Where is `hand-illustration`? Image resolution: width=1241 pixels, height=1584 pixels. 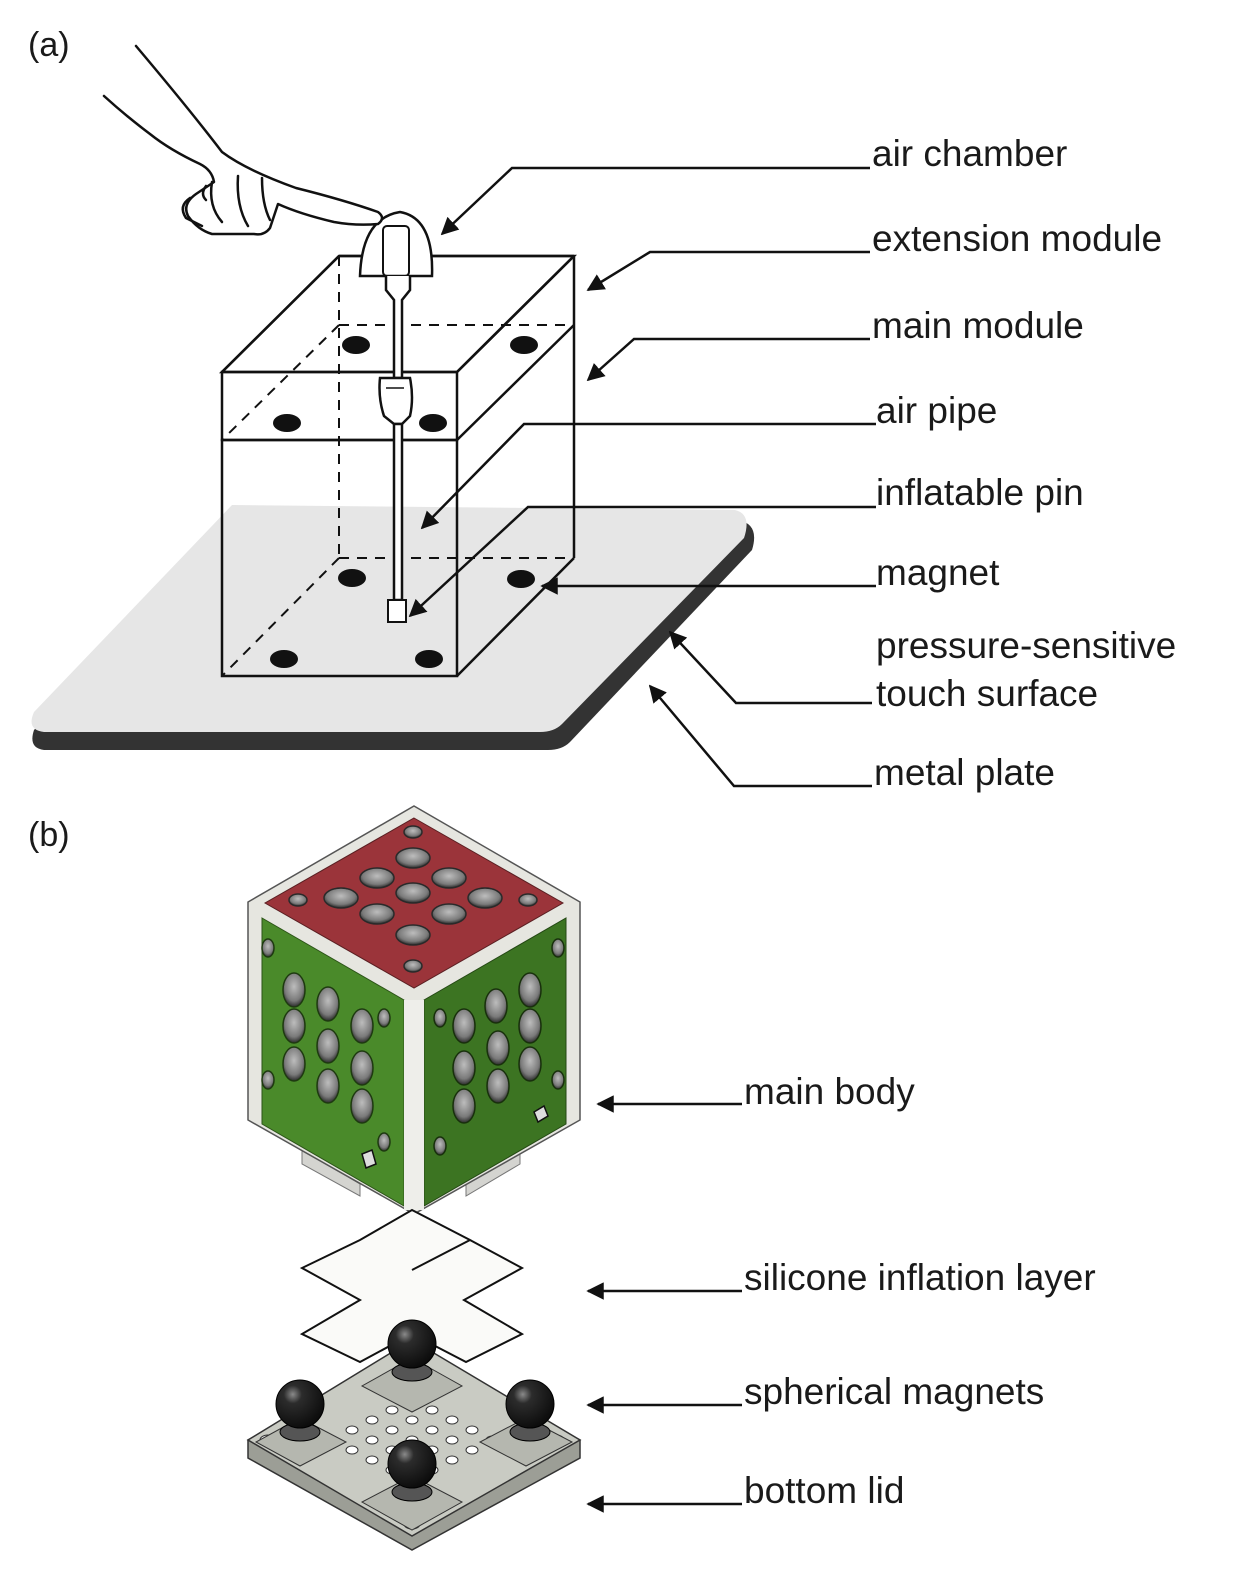
hand-illustration is located at coordinates (243, 140).